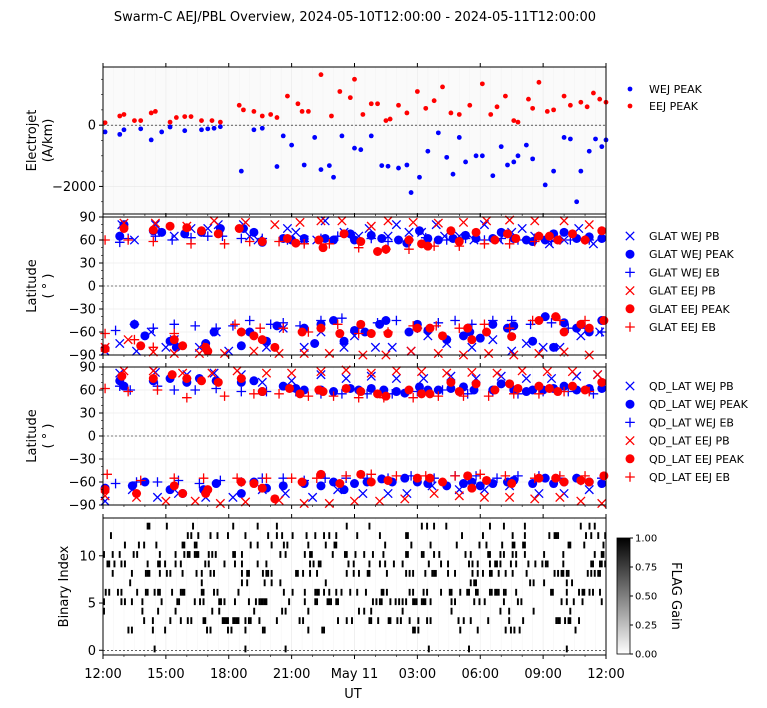 The height and width of the screenshot is (708, 767). What do you see at coordinates (32, 286) in the screenshot?
I see `y-axis-label-line: Latitude` at bounding box center [32, 286].